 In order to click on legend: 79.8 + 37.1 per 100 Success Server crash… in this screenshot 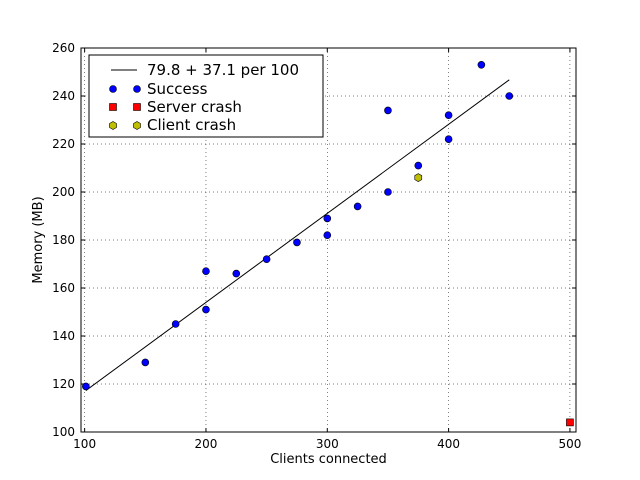, I will do `click(206, 96)`.